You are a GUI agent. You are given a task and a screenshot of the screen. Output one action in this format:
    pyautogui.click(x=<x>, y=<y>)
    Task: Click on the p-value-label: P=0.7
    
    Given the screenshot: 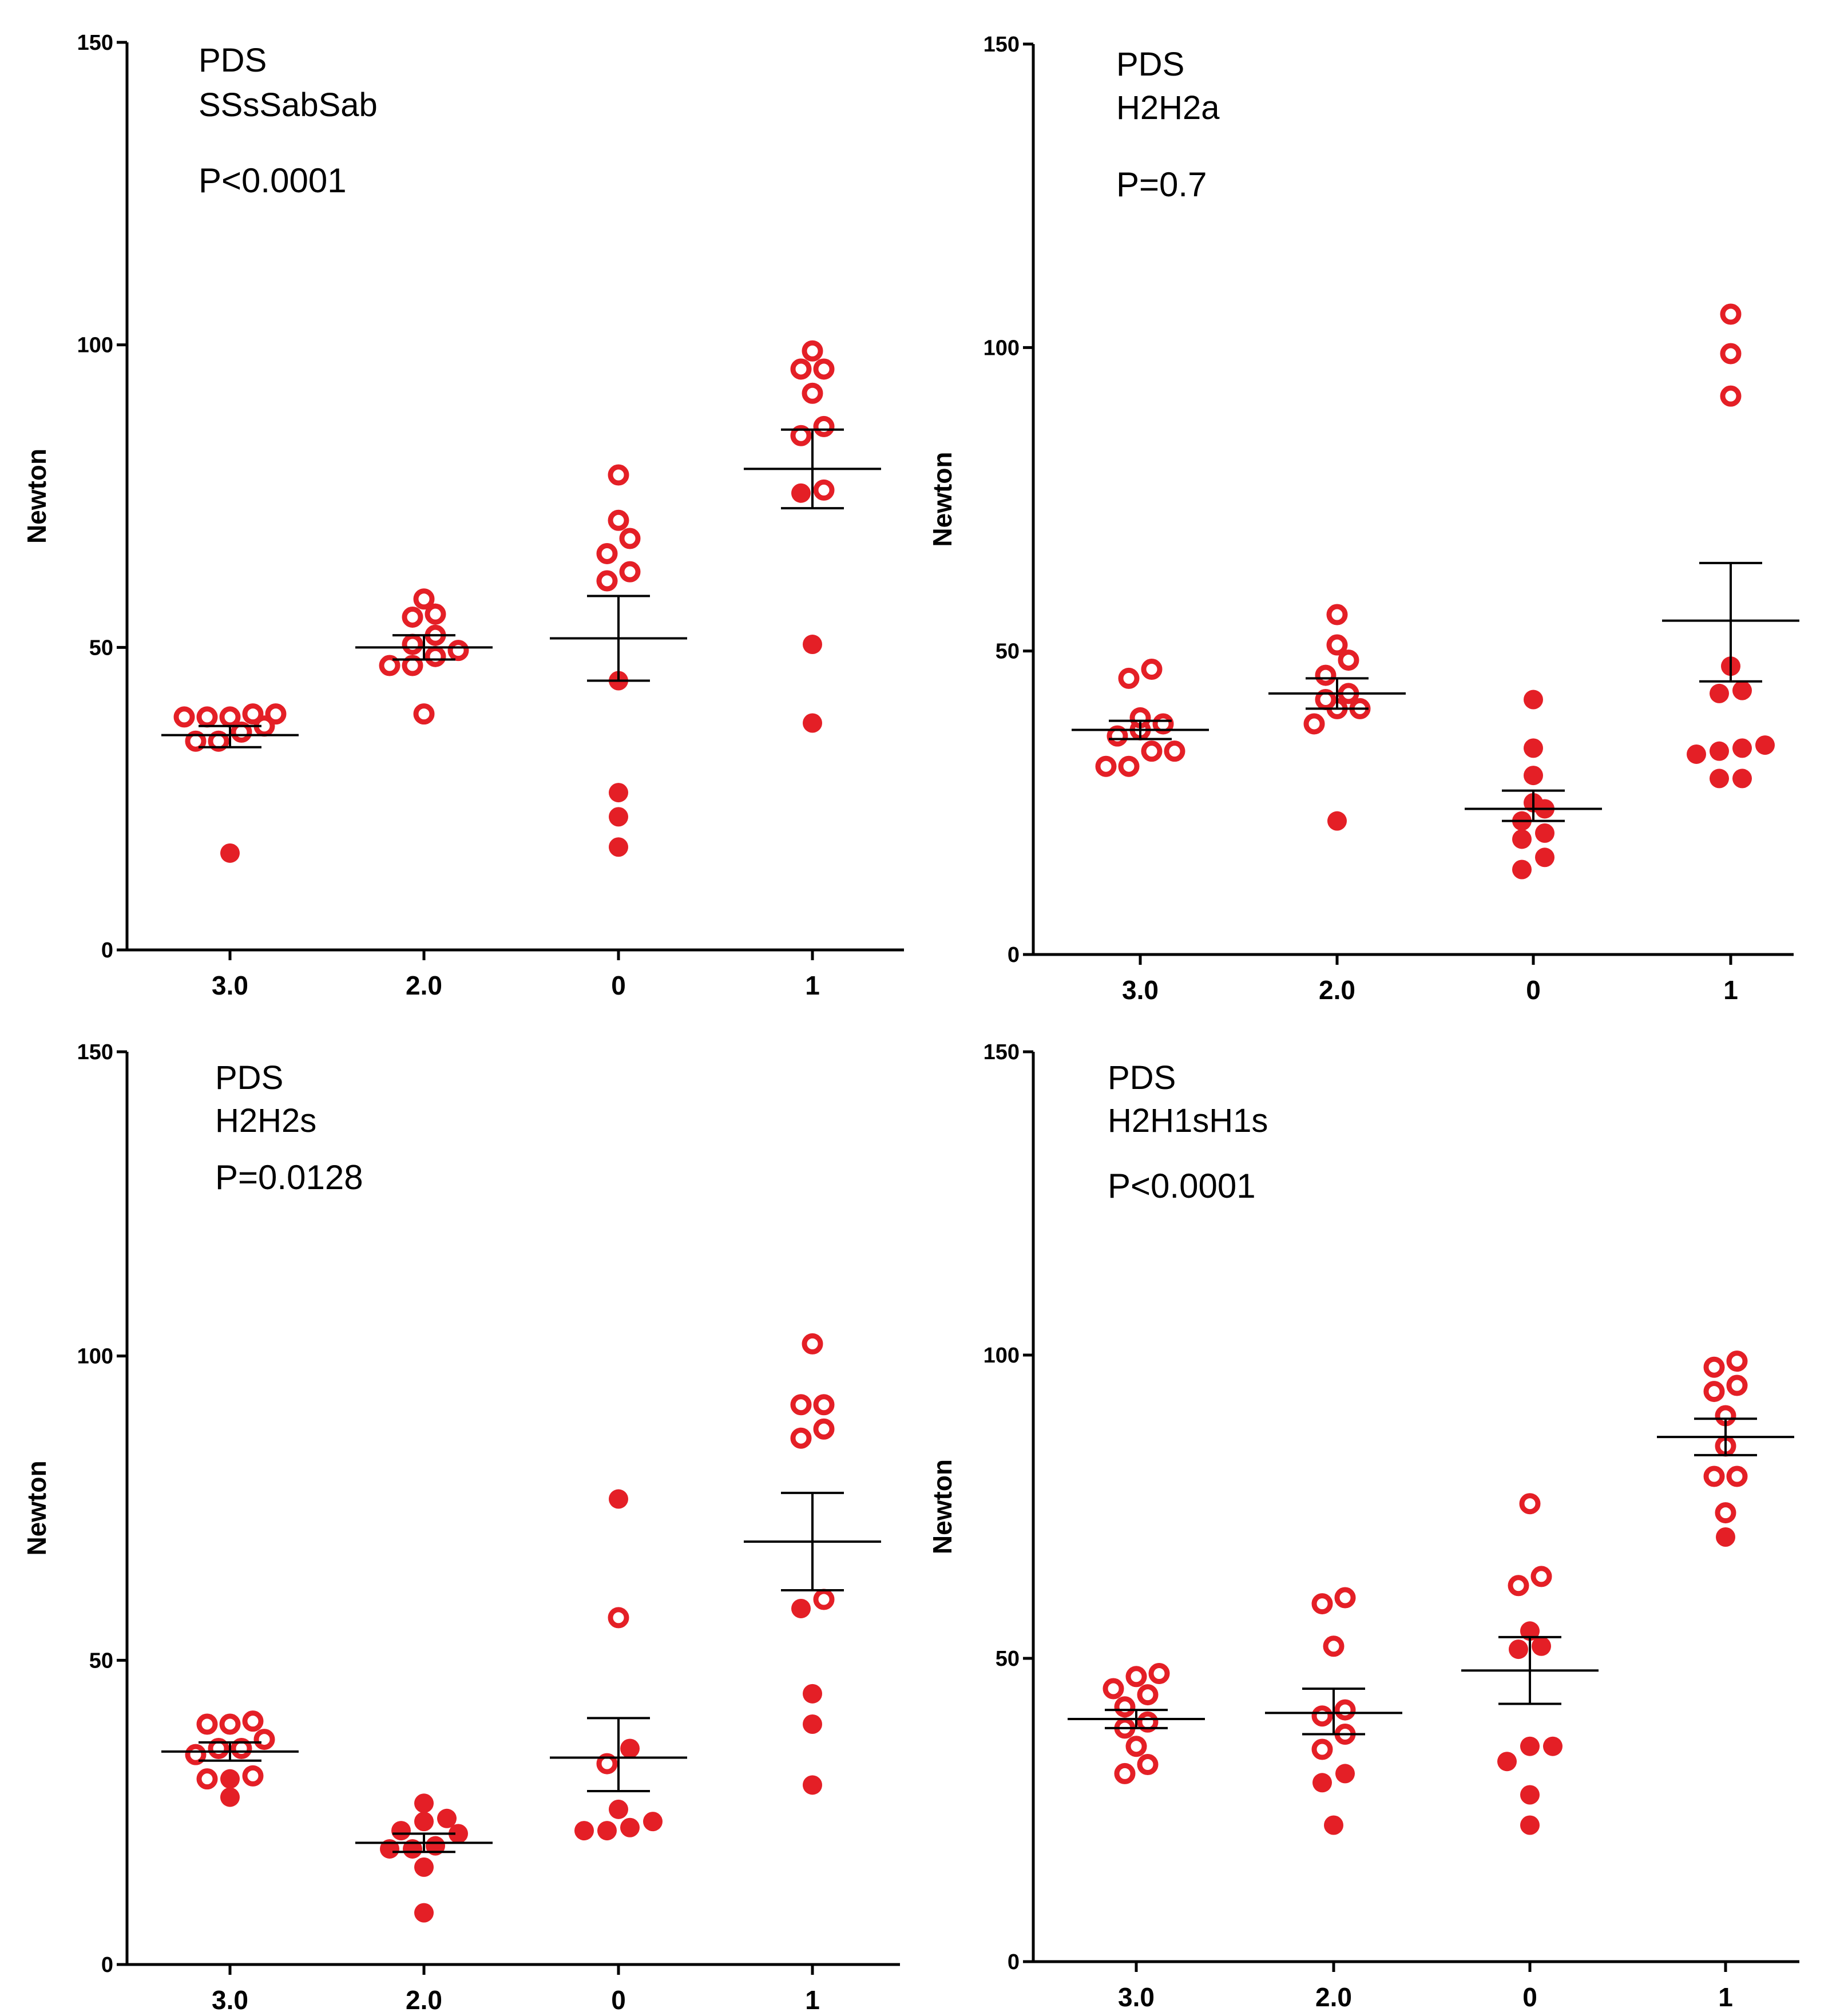 What is the action you would take?
    pyautogui.click(x=1161, y=185)
    